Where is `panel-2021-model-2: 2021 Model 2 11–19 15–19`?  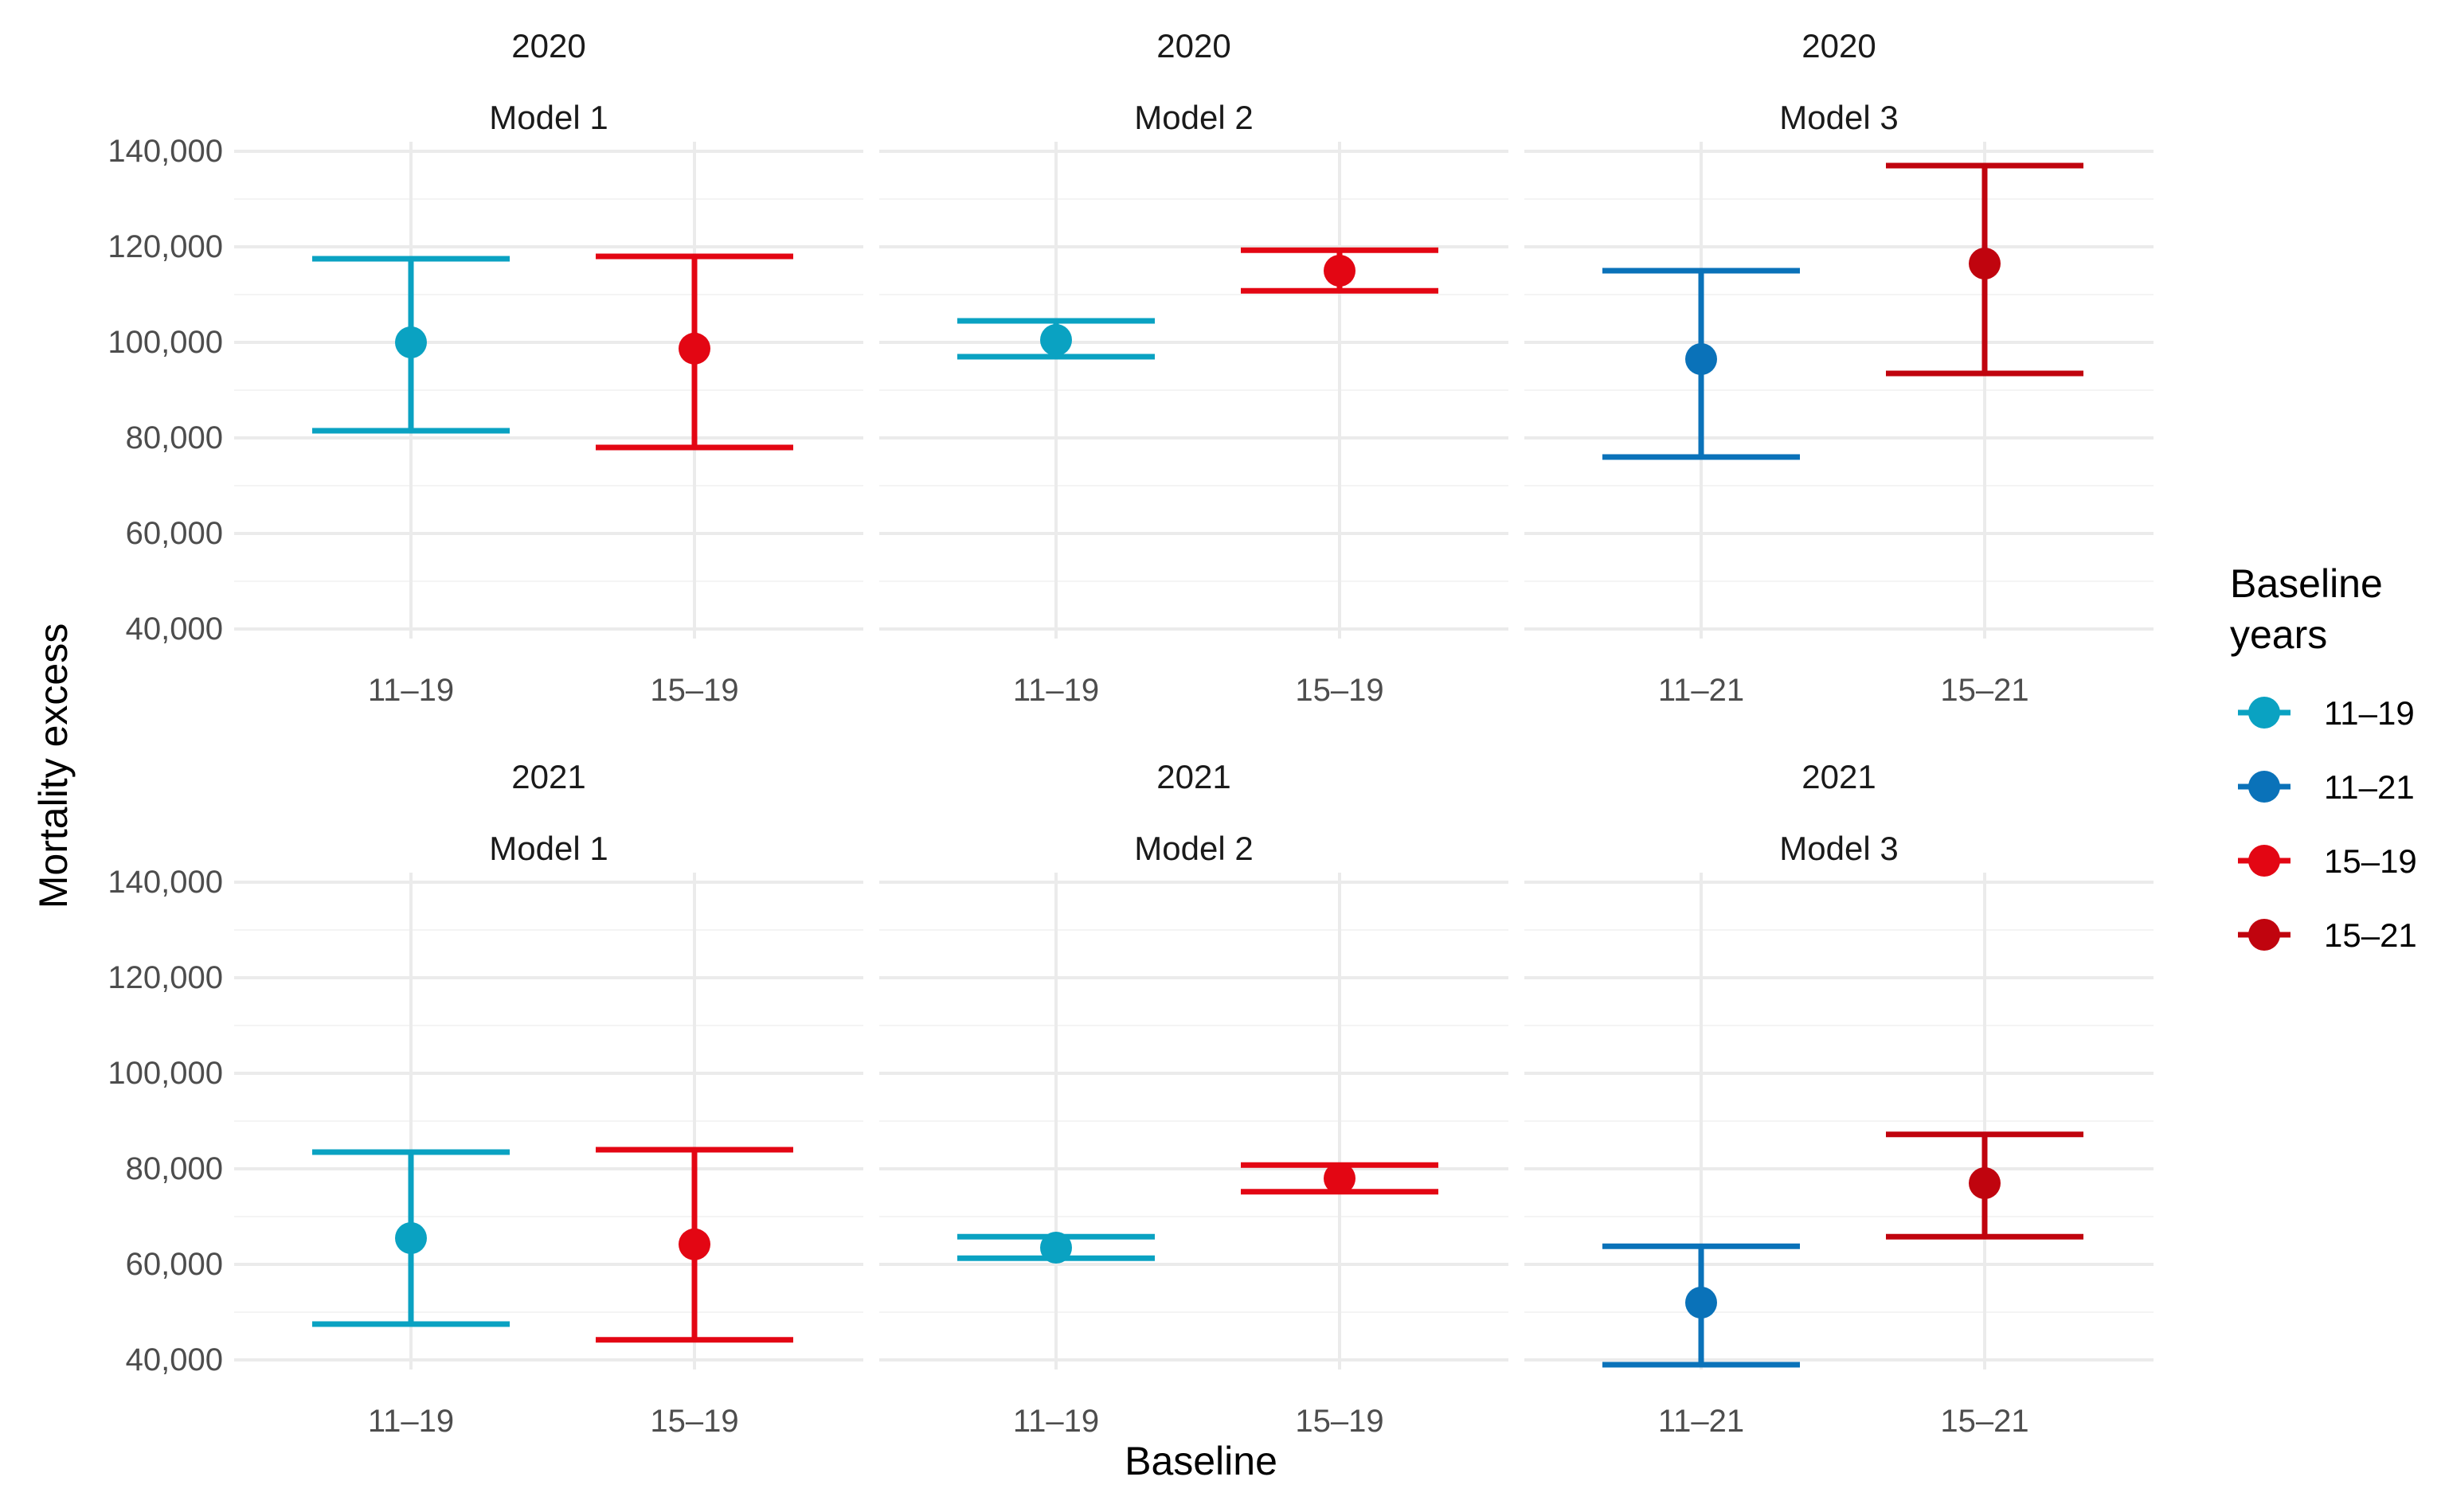
panel-2021-model-2: 2021 Model 2 11–19 15–19 is located at coordinates (1193, 1098).